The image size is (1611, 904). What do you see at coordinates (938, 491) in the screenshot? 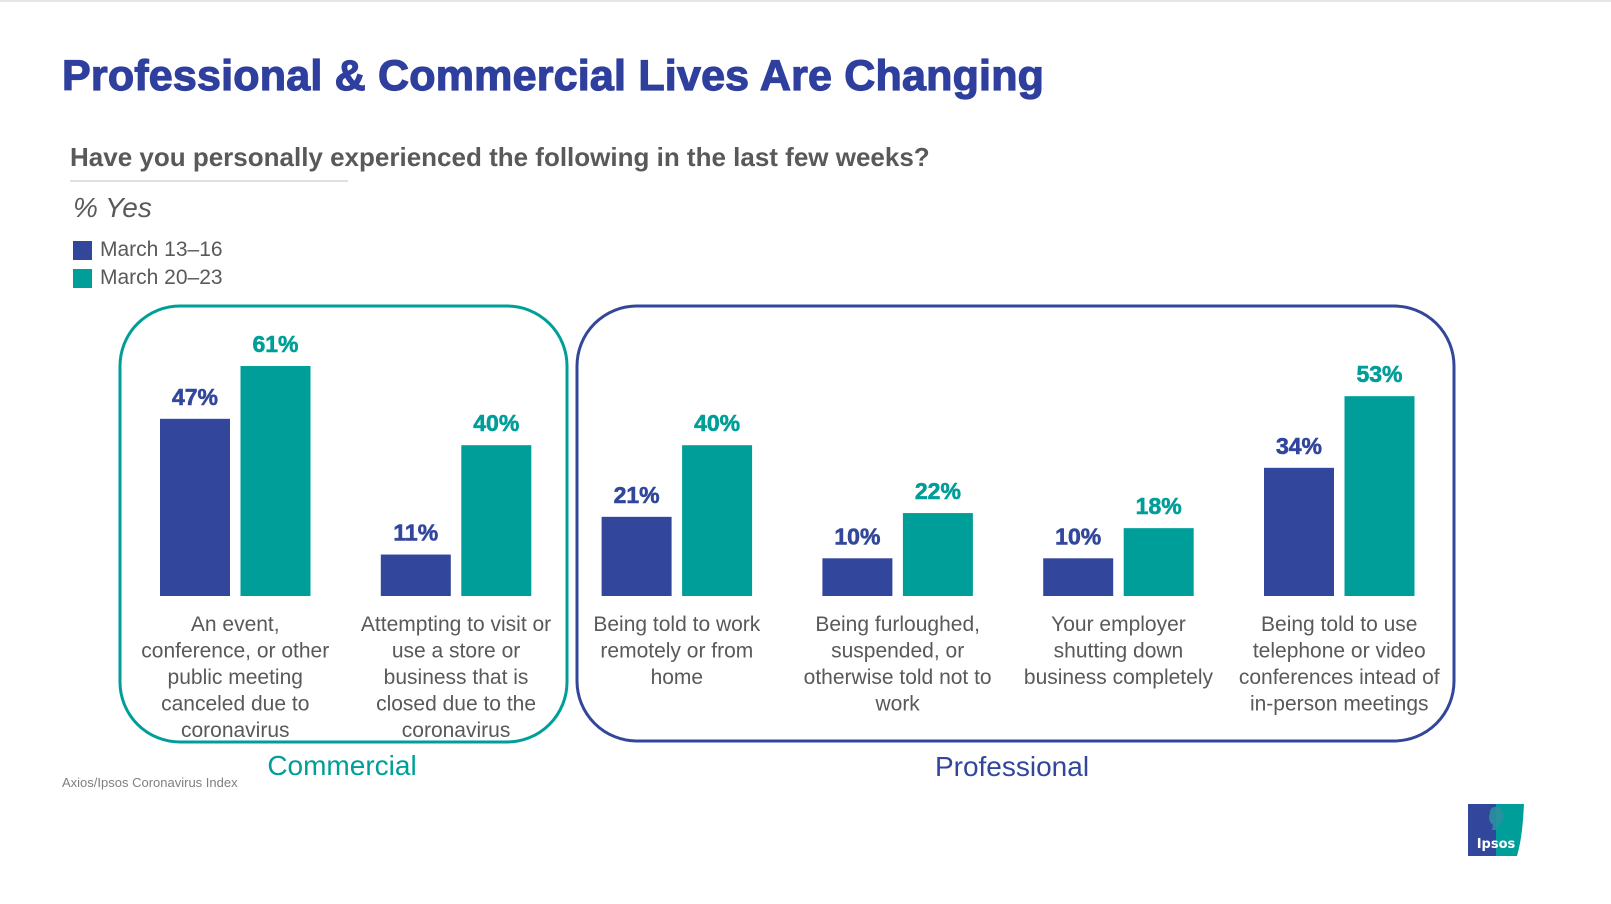
I see `data-label-series2-cat4: 22%` at bounding box center [938, 491].